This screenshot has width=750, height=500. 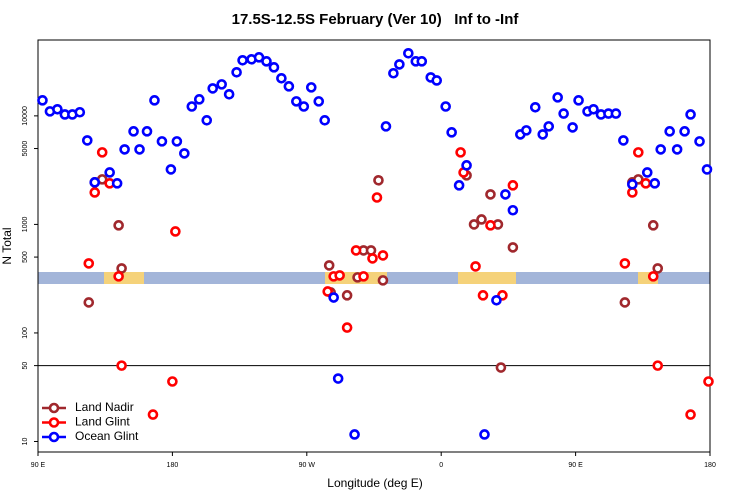 I want to click on y-tick-label: 10, so click(x=25, y=441).